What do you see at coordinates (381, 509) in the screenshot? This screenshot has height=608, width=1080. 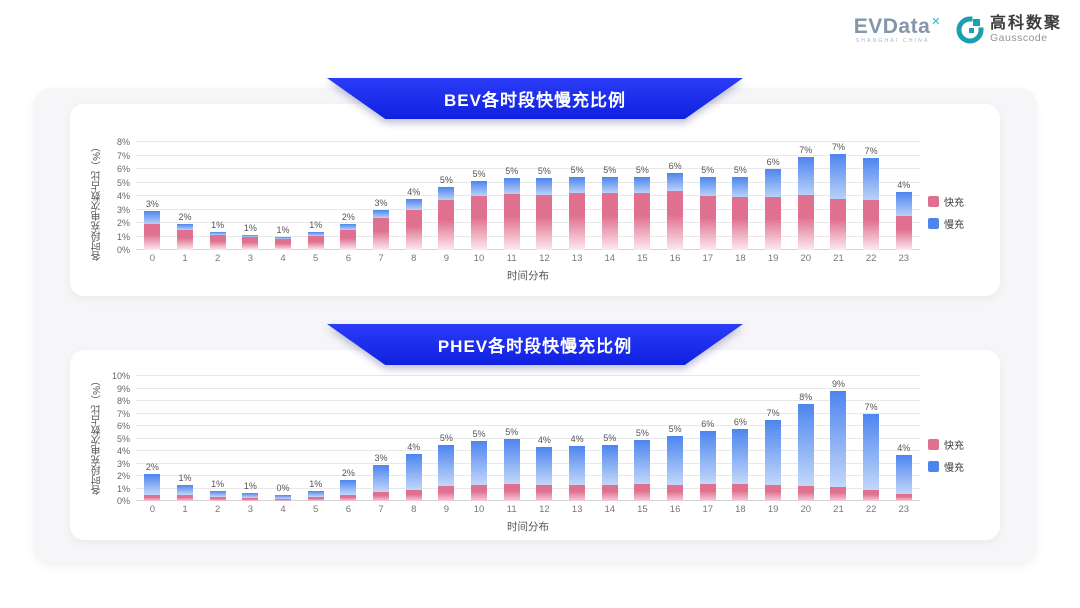 I see `x-tick-label: 7` at bounding box center [381, 509].